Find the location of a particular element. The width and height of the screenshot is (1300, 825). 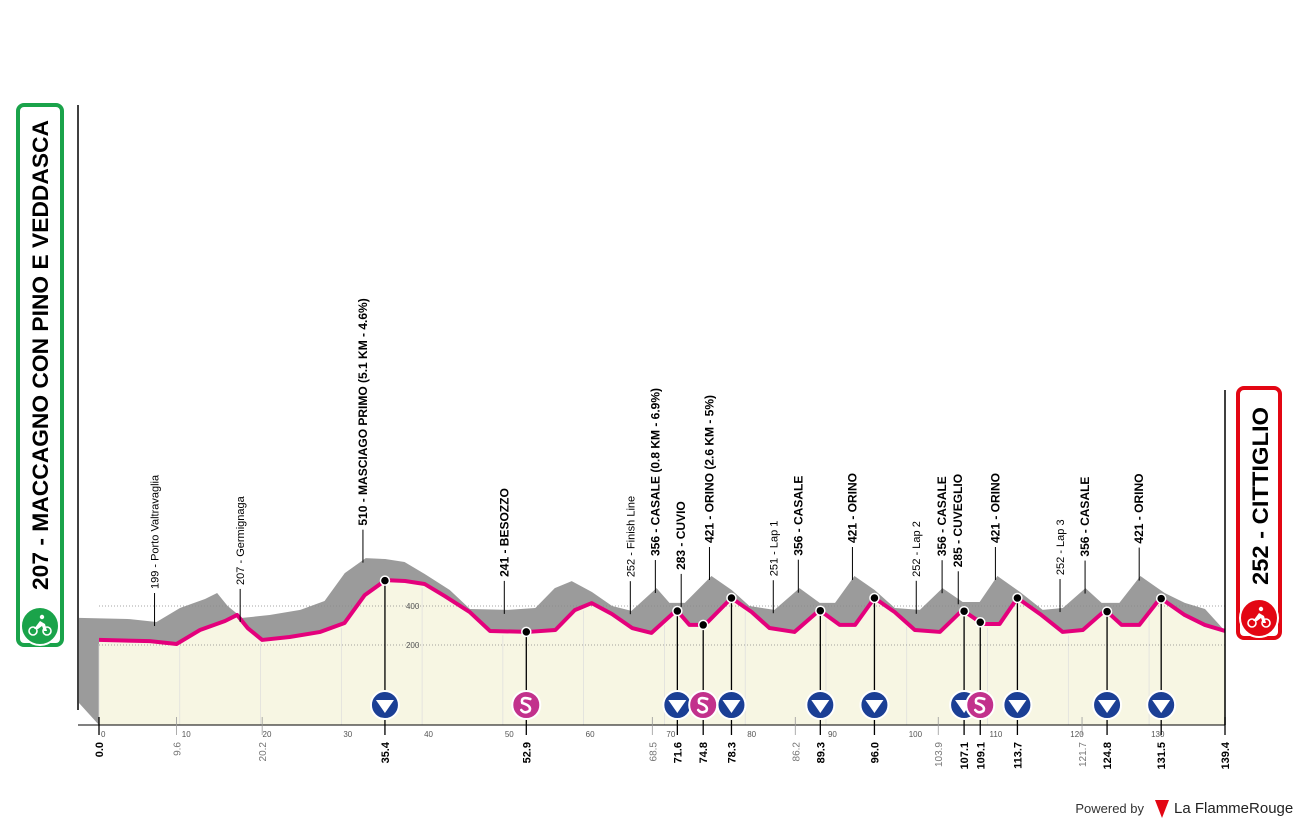

x-tick-label: 60 is located at coordinates (590, 734).